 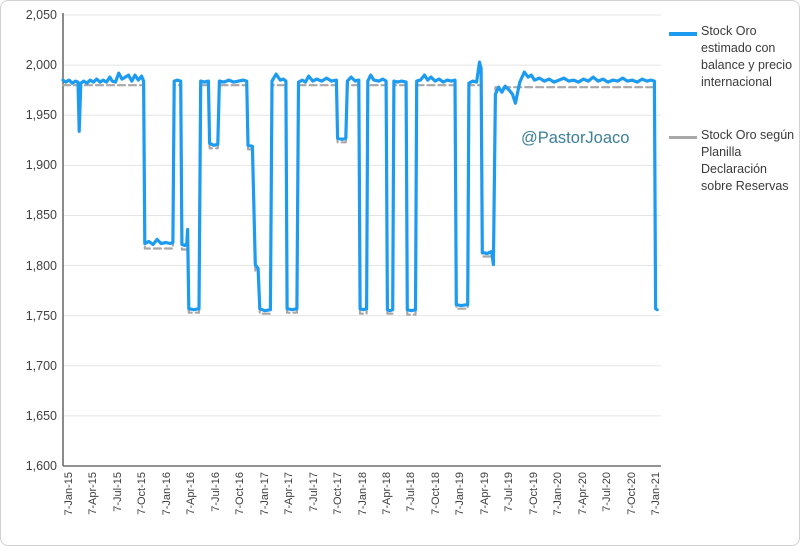 I want to click on x-tick-label: 7-Oct-15, so click(x=142, y=493).